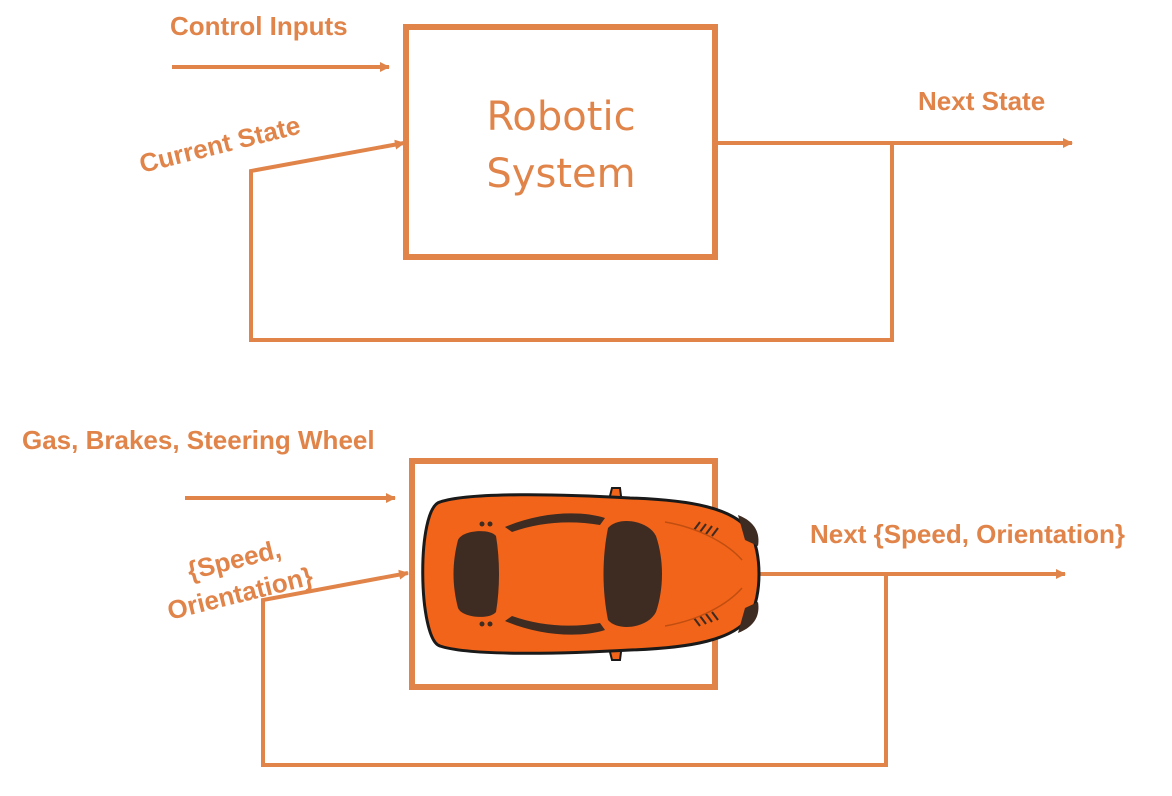 The height and width of the screenshot is (796, 1172). I want to click on race-car-icon, so click(591, 574).